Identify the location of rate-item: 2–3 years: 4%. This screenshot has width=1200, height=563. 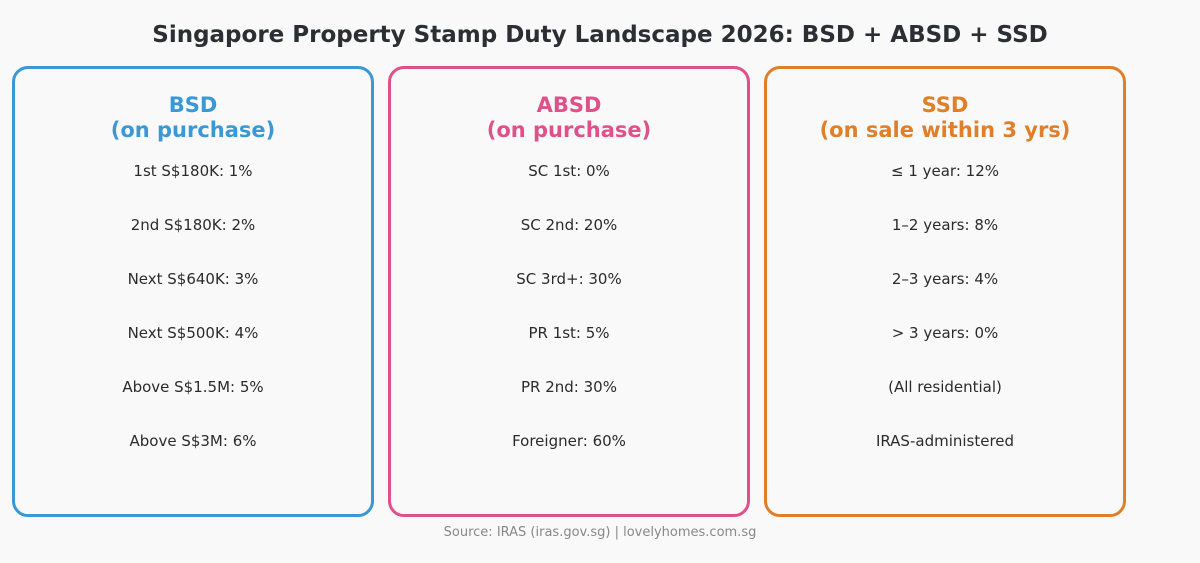
(945, 279).